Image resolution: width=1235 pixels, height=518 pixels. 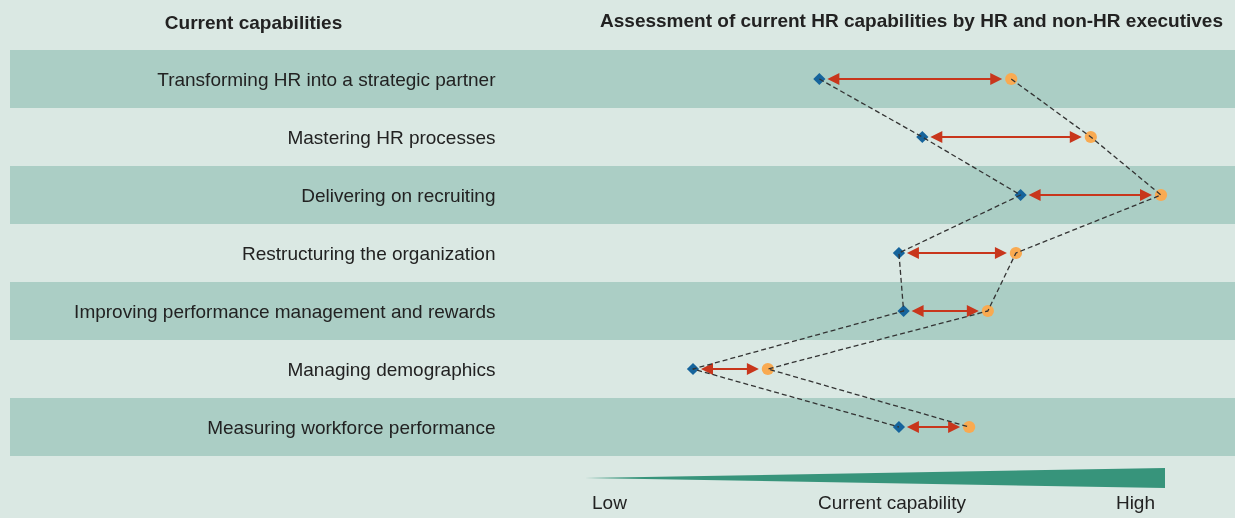 I want to click on x-axis-title: Current capability, so click(x=892, y=503).